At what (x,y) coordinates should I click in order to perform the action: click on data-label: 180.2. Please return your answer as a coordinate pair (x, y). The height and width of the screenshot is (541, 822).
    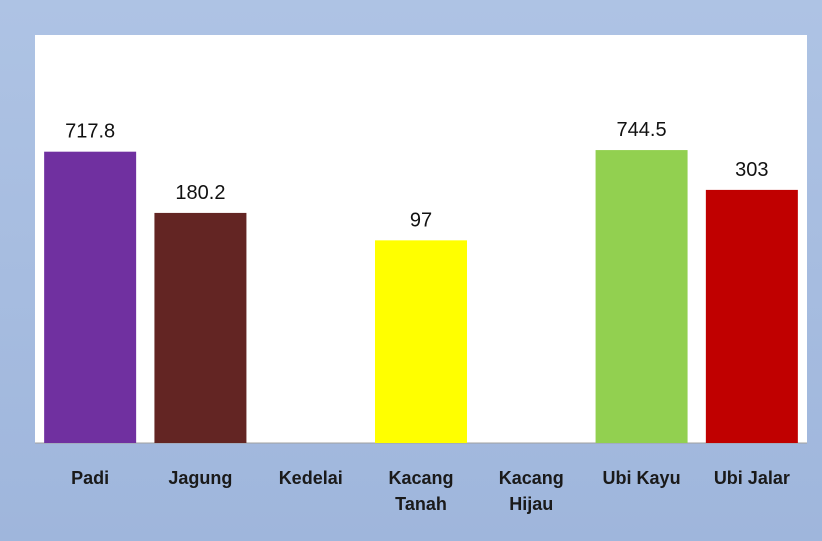
    Looking at the image, I should click on (200, 193).